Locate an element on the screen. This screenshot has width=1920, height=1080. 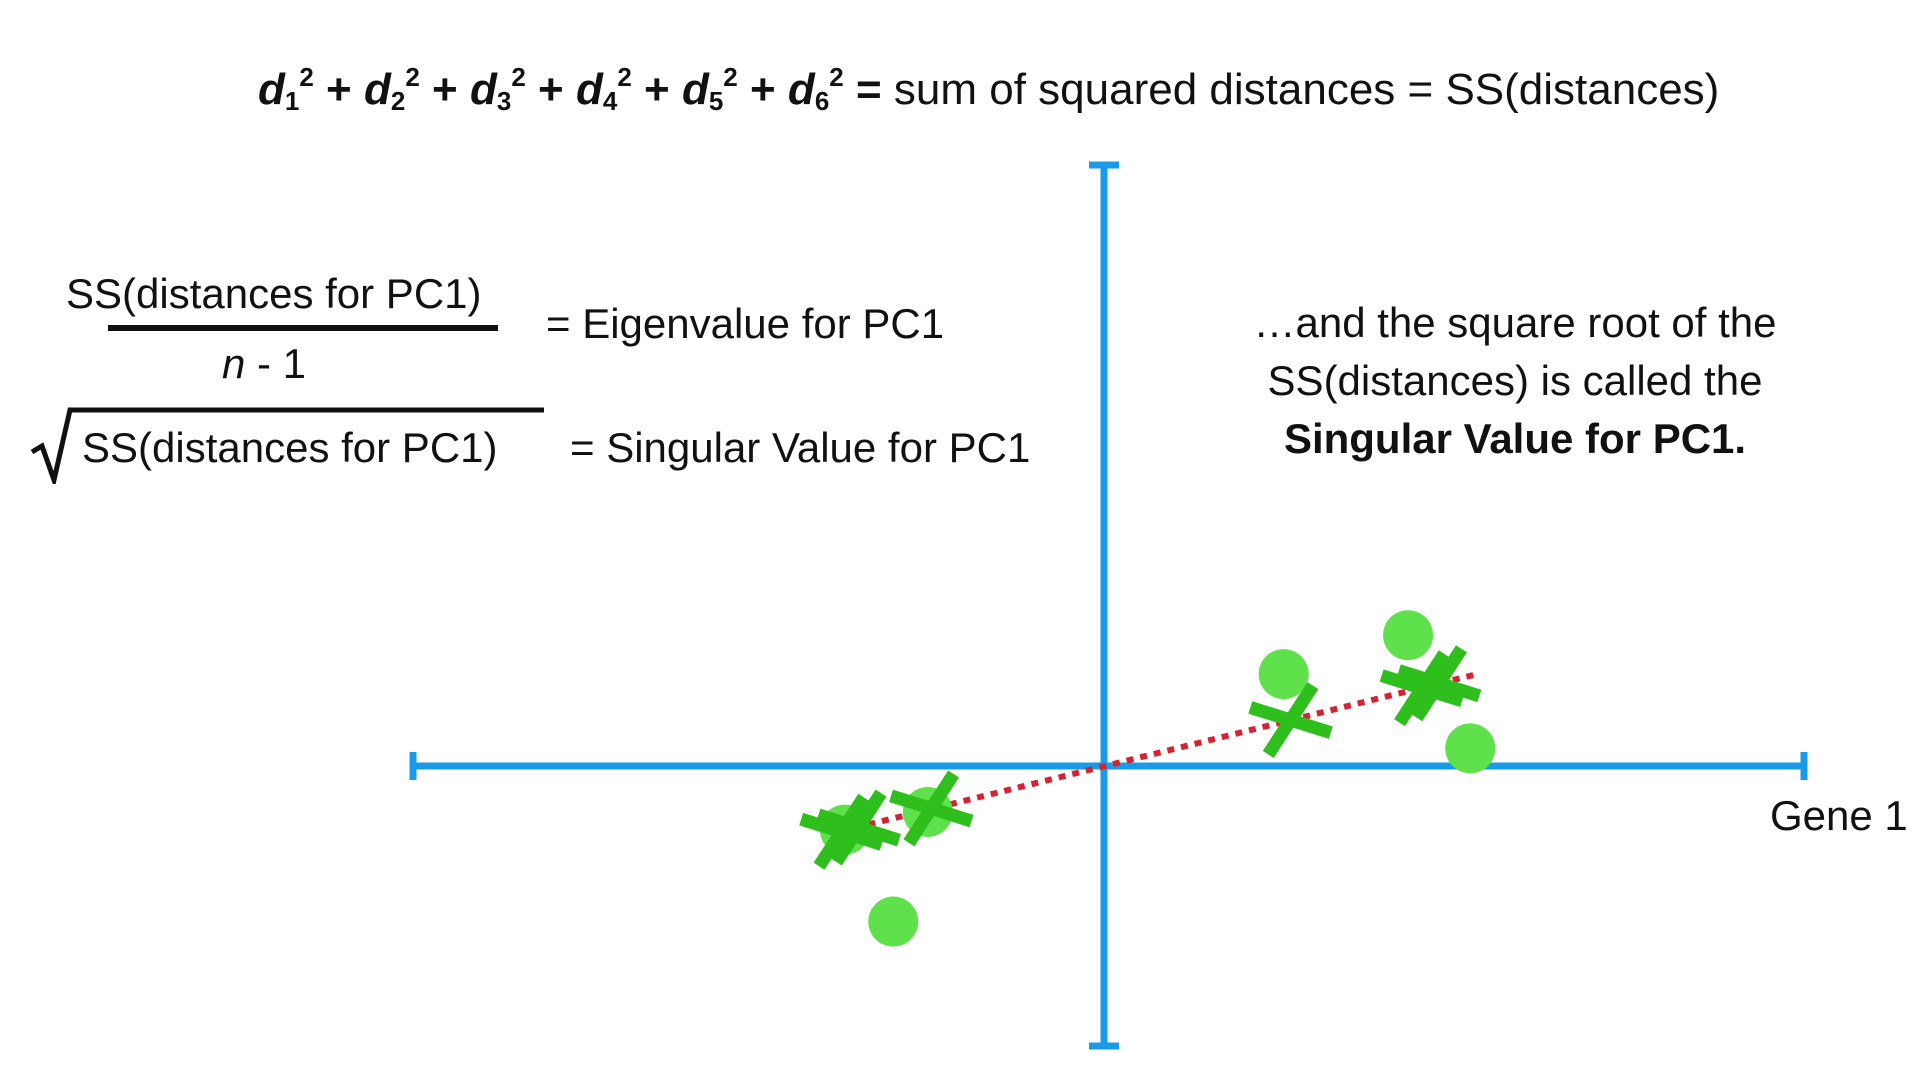
distance-term-2: d22 is located at coordinates (391, 89).